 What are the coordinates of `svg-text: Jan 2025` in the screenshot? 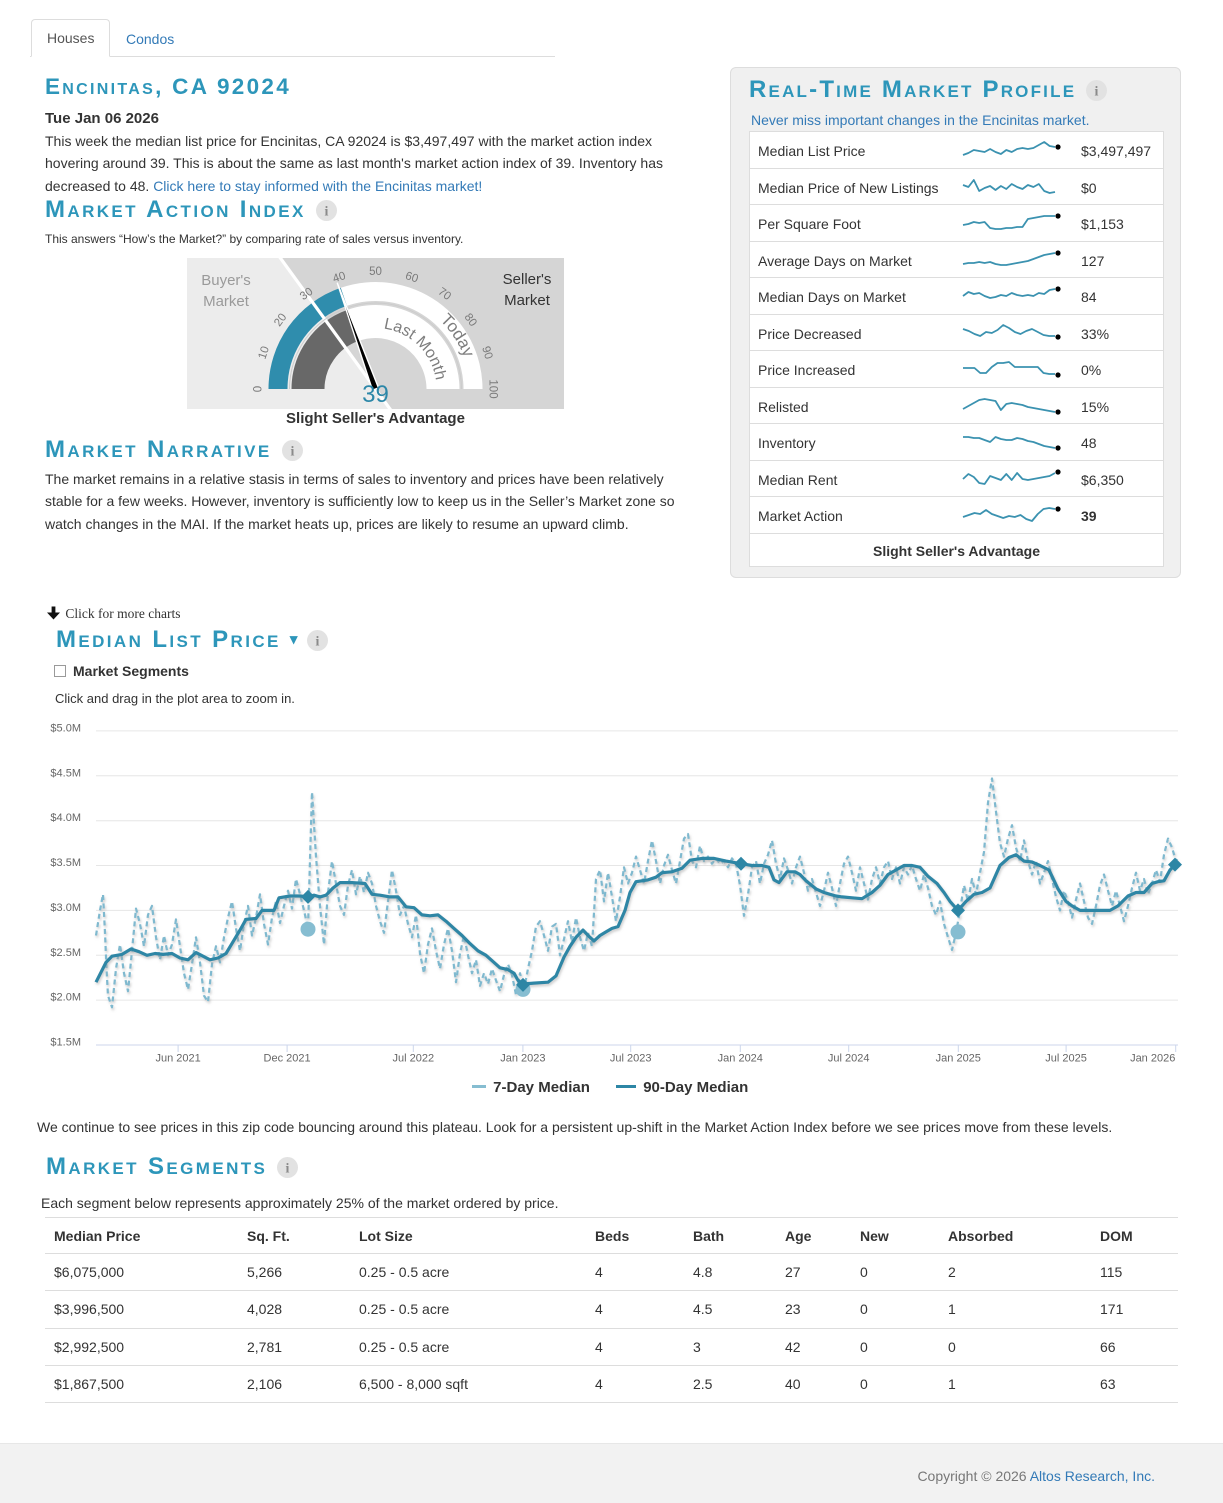 It's located at (958, 1059).